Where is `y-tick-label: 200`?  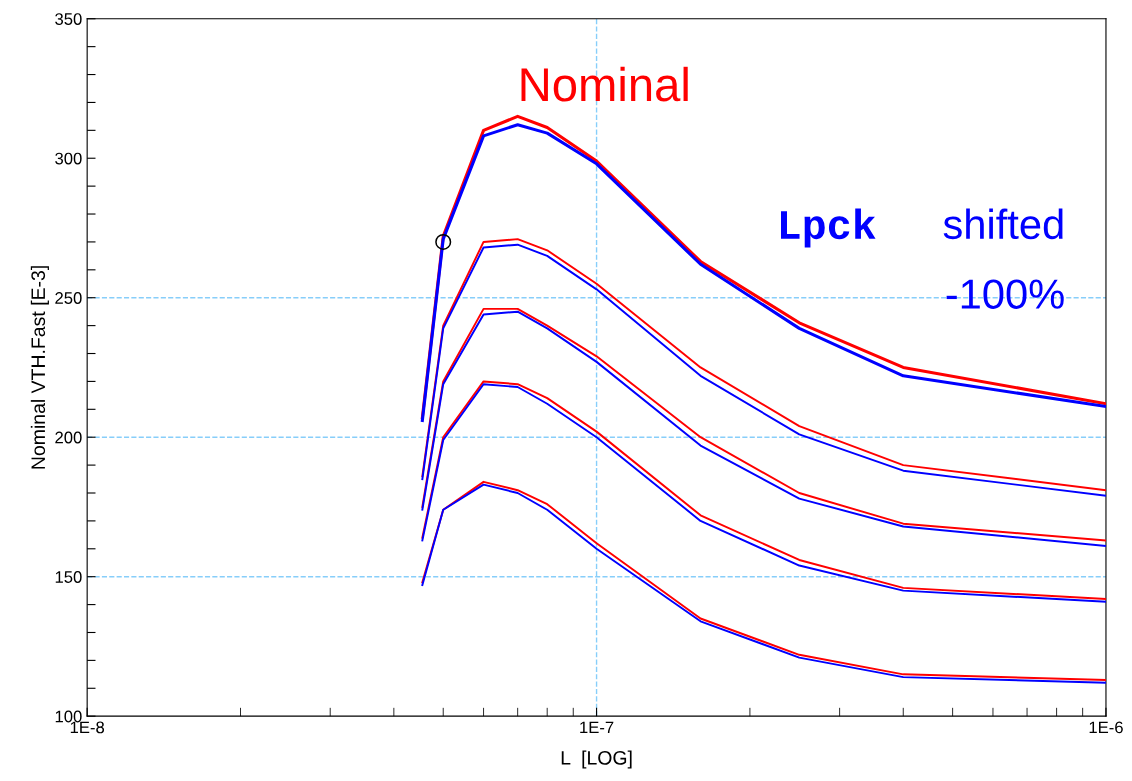
y-tick-label: 200 is located at coordinates (68, 437).